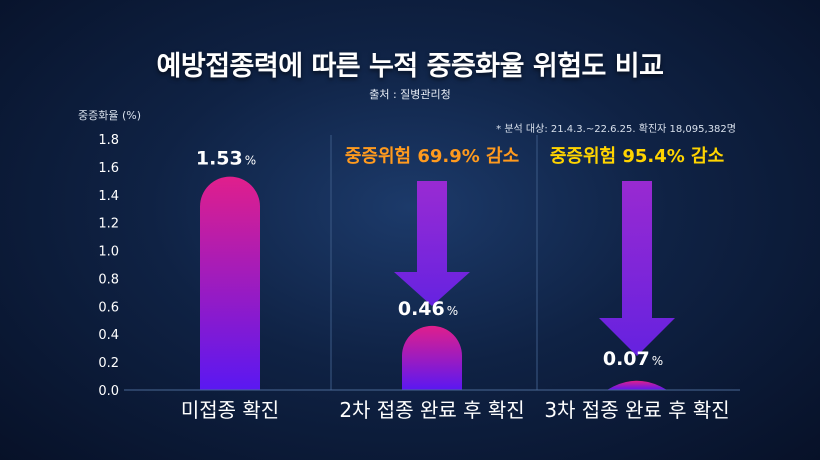 The width and height of the screenshot is (820, 460). Describe the element at coordinates (230, 410) in the screenshot. I see `category-label: 미접종 확진` at that location.